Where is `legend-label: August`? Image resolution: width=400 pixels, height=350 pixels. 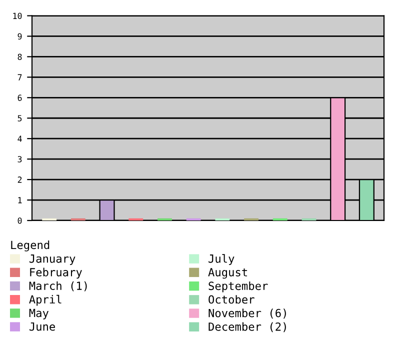 legend-label: August is located at coordinates (228, 273).